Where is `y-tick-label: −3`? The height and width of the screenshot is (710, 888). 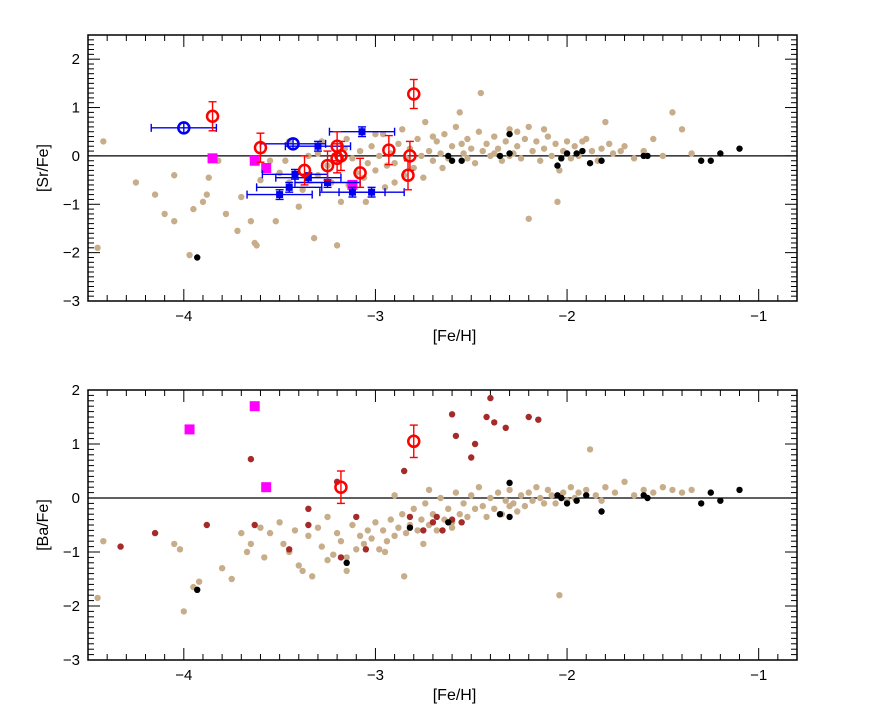 y-tick-label: −3 is located at coordinates (71, 660).